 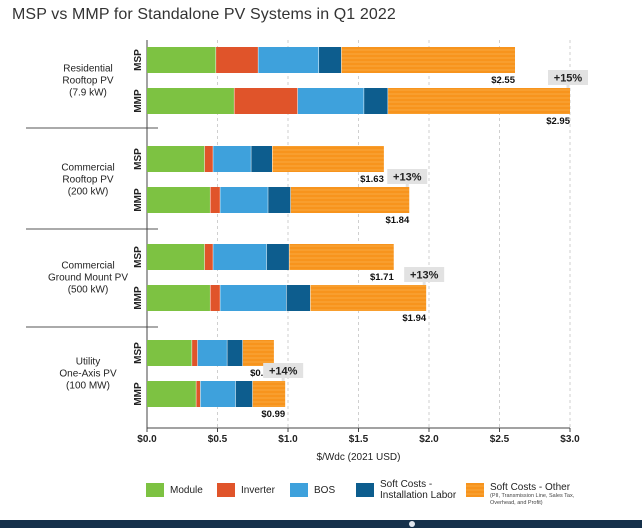 I want to click on x-tick-label: $3.0, so click(x=570, y=439).